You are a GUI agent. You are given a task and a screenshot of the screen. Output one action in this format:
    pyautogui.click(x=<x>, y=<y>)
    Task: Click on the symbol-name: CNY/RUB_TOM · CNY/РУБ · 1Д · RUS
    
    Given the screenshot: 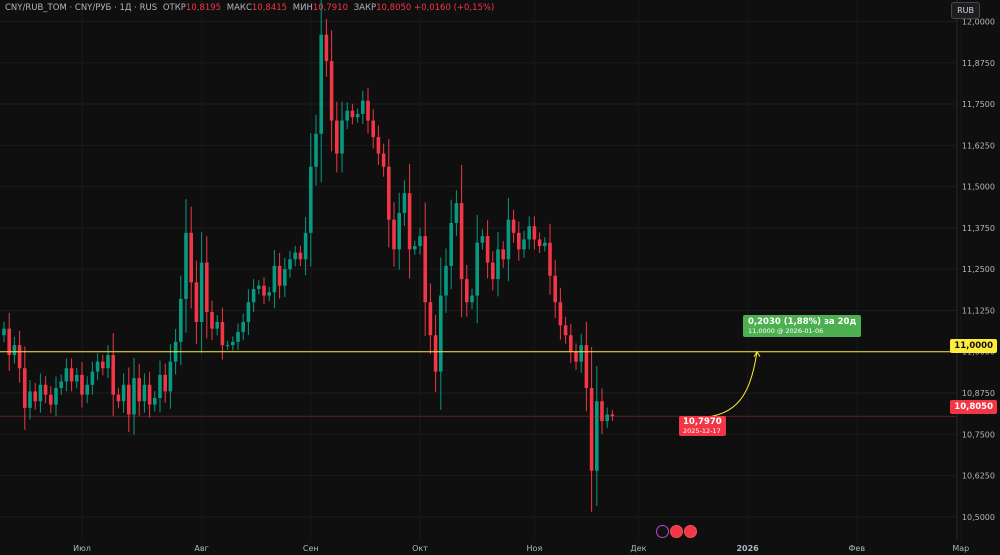 What is the action you would take?
    pyautogui.click(x=81, y=8)
    